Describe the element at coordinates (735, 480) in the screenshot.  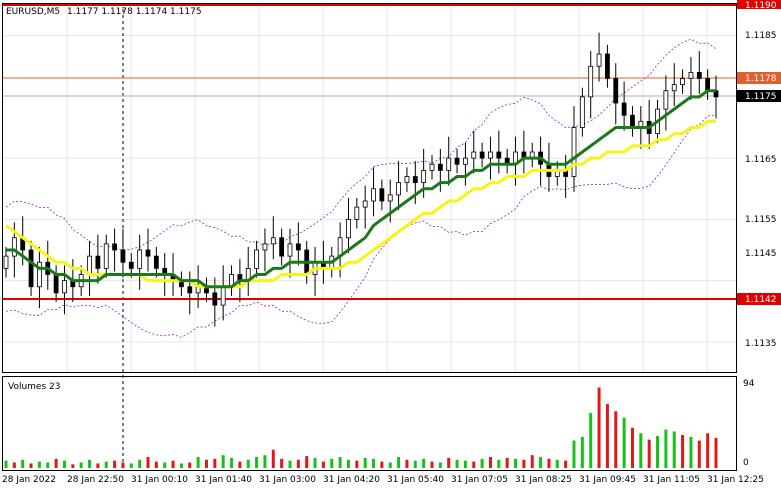
I see `time-tick-label: 31 Jan 12:25` at that location.